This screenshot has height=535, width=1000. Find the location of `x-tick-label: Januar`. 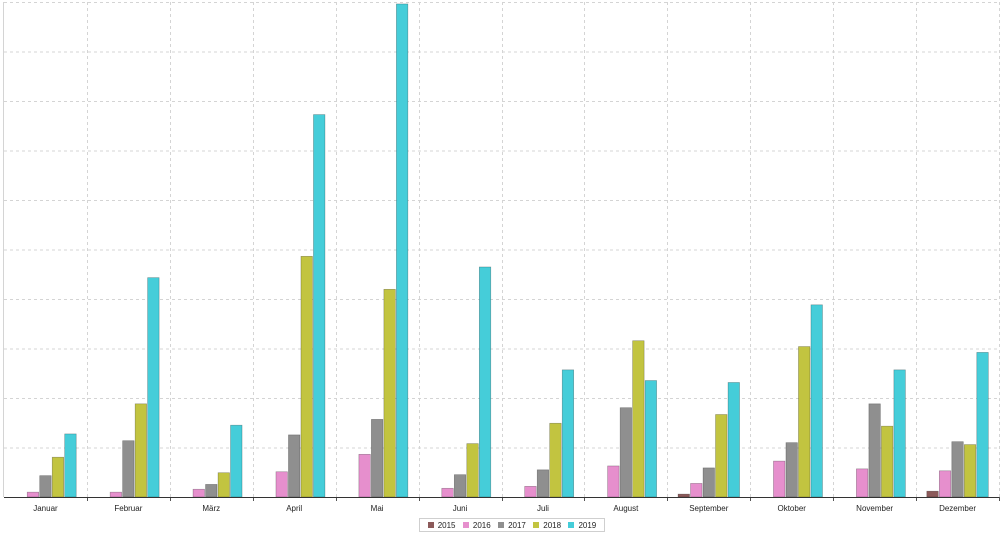

x-tick-label: Januar is located at coordinates (45, 508).